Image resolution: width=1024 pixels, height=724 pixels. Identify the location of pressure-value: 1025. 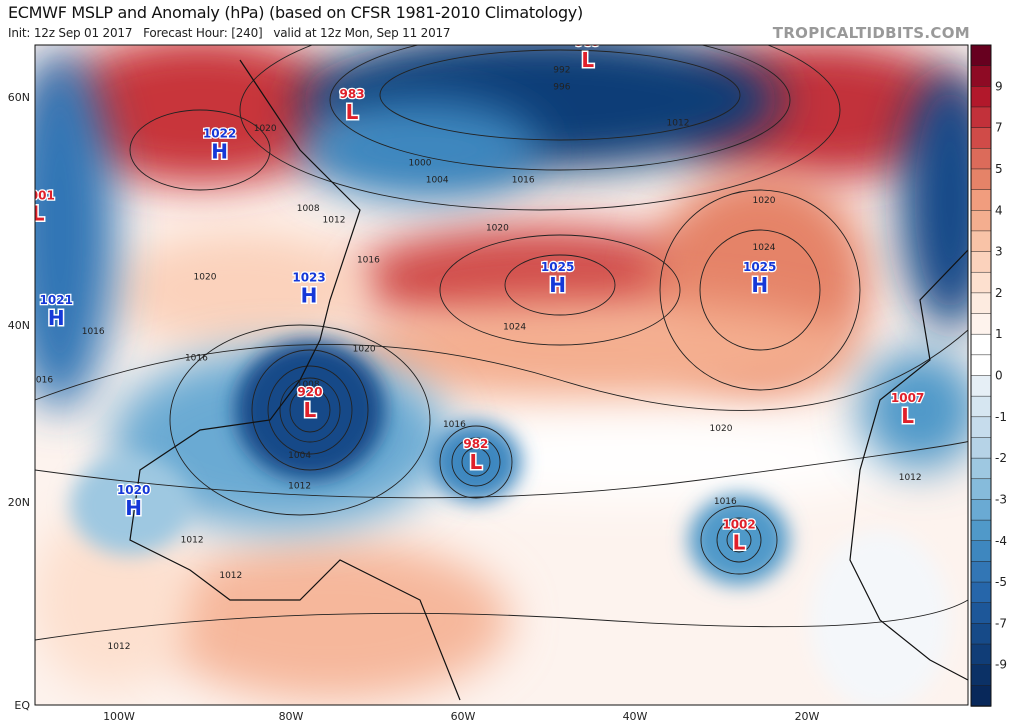
(759, 267).